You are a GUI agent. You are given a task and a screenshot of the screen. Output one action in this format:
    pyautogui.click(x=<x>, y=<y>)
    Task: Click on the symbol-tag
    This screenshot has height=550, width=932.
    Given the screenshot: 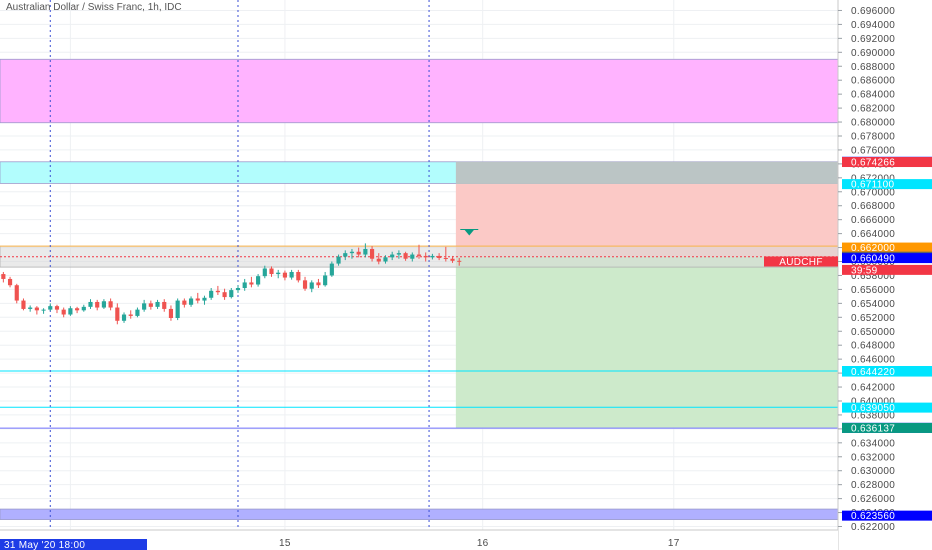 What is the action you would take?
    pyautogui.click(x=801, y=261)
    